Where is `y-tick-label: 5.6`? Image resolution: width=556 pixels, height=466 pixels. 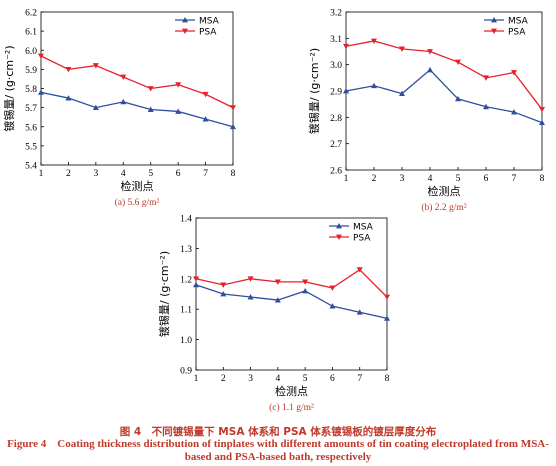
y-tick-label: 5.6 is located at coordinates (31, 128).